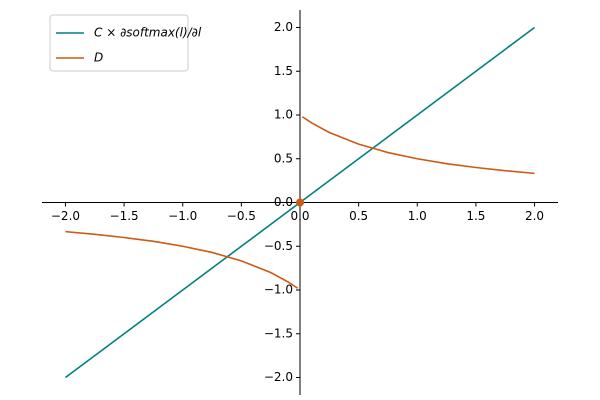 The image size is (600, 400). I want to click on y-tick-label: −2.0, so click(278, 377).